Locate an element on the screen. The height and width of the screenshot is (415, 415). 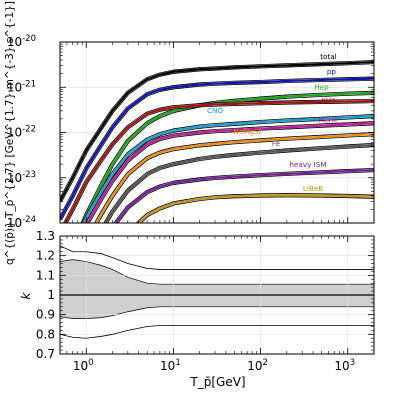
series-label: total is located at coordinates (328, 56).